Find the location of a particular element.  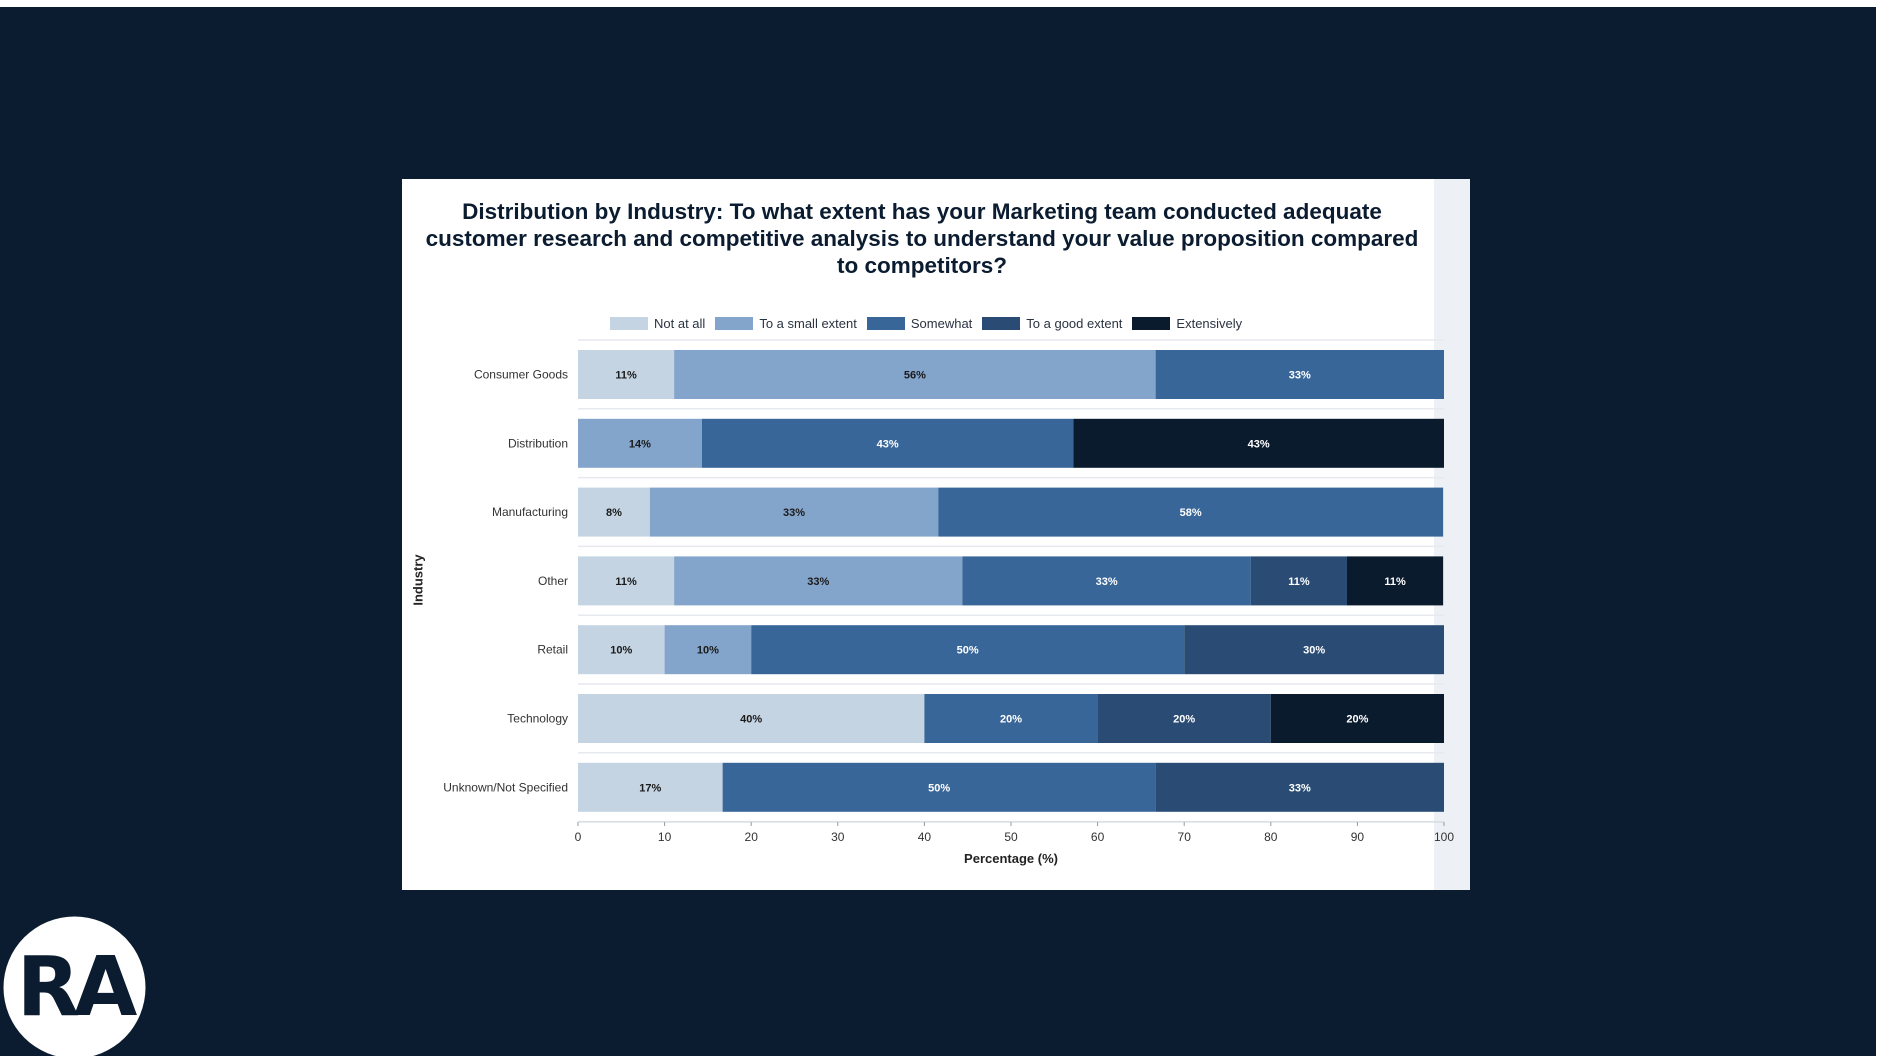

x-tick-label: 40 is located at coordinates (925, 837).